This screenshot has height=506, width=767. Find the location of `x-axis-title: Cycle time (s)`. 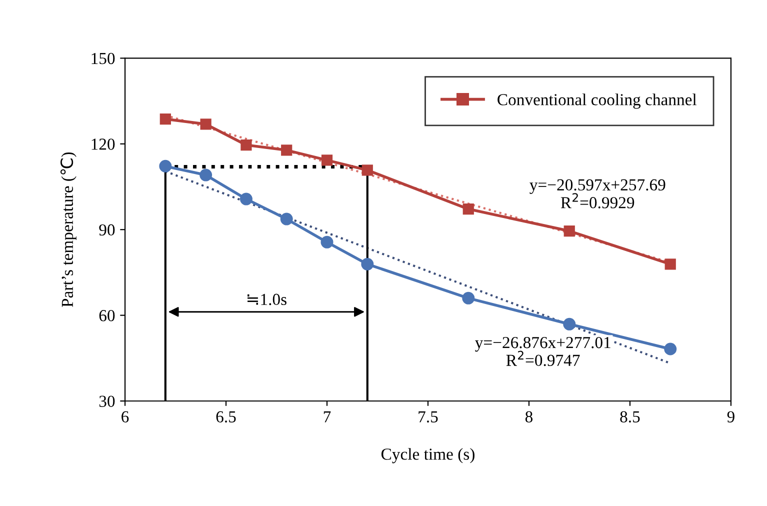

x-axis-title: Cycle time (s) is located at coordinates (427, 456).